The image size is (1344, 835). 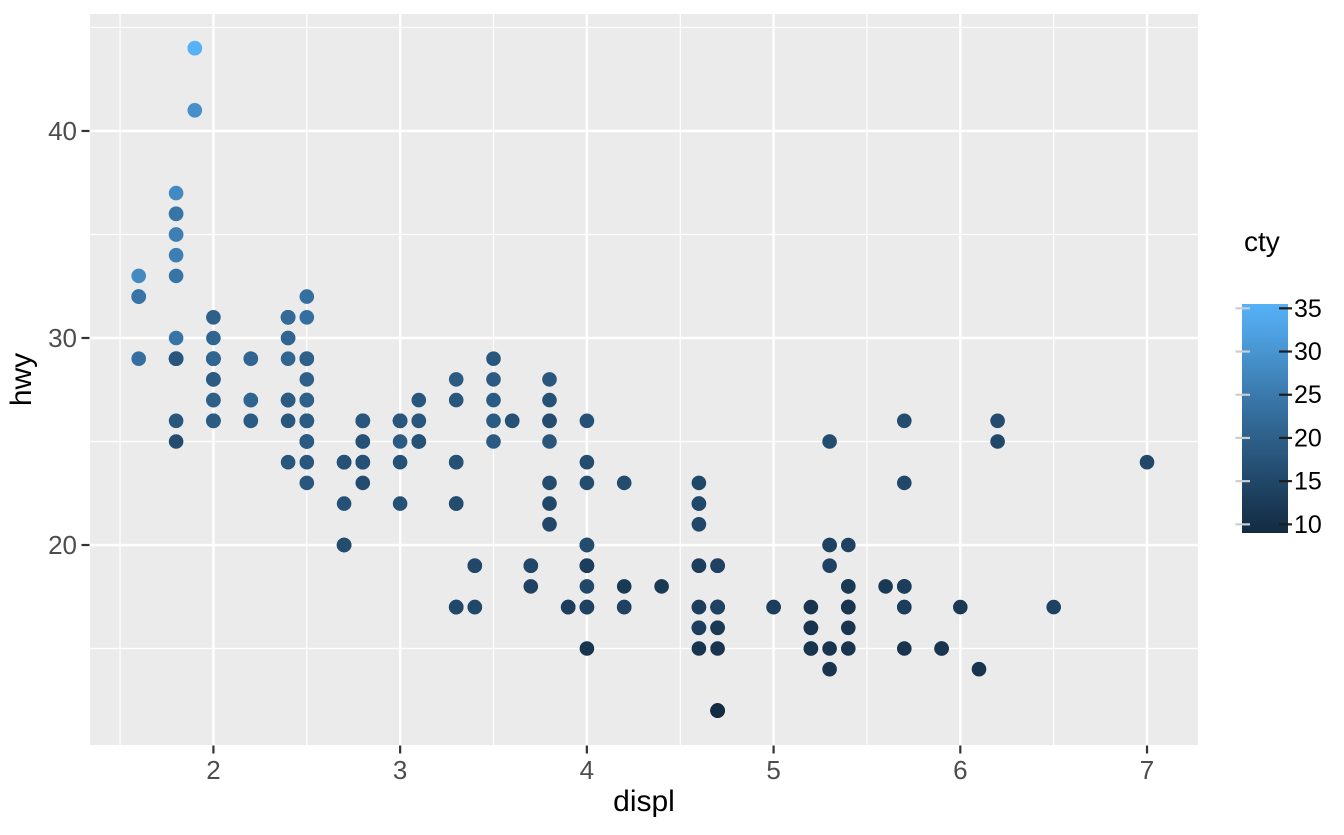 I want to click on legend-title: cty, so click(x=1262, y=241).